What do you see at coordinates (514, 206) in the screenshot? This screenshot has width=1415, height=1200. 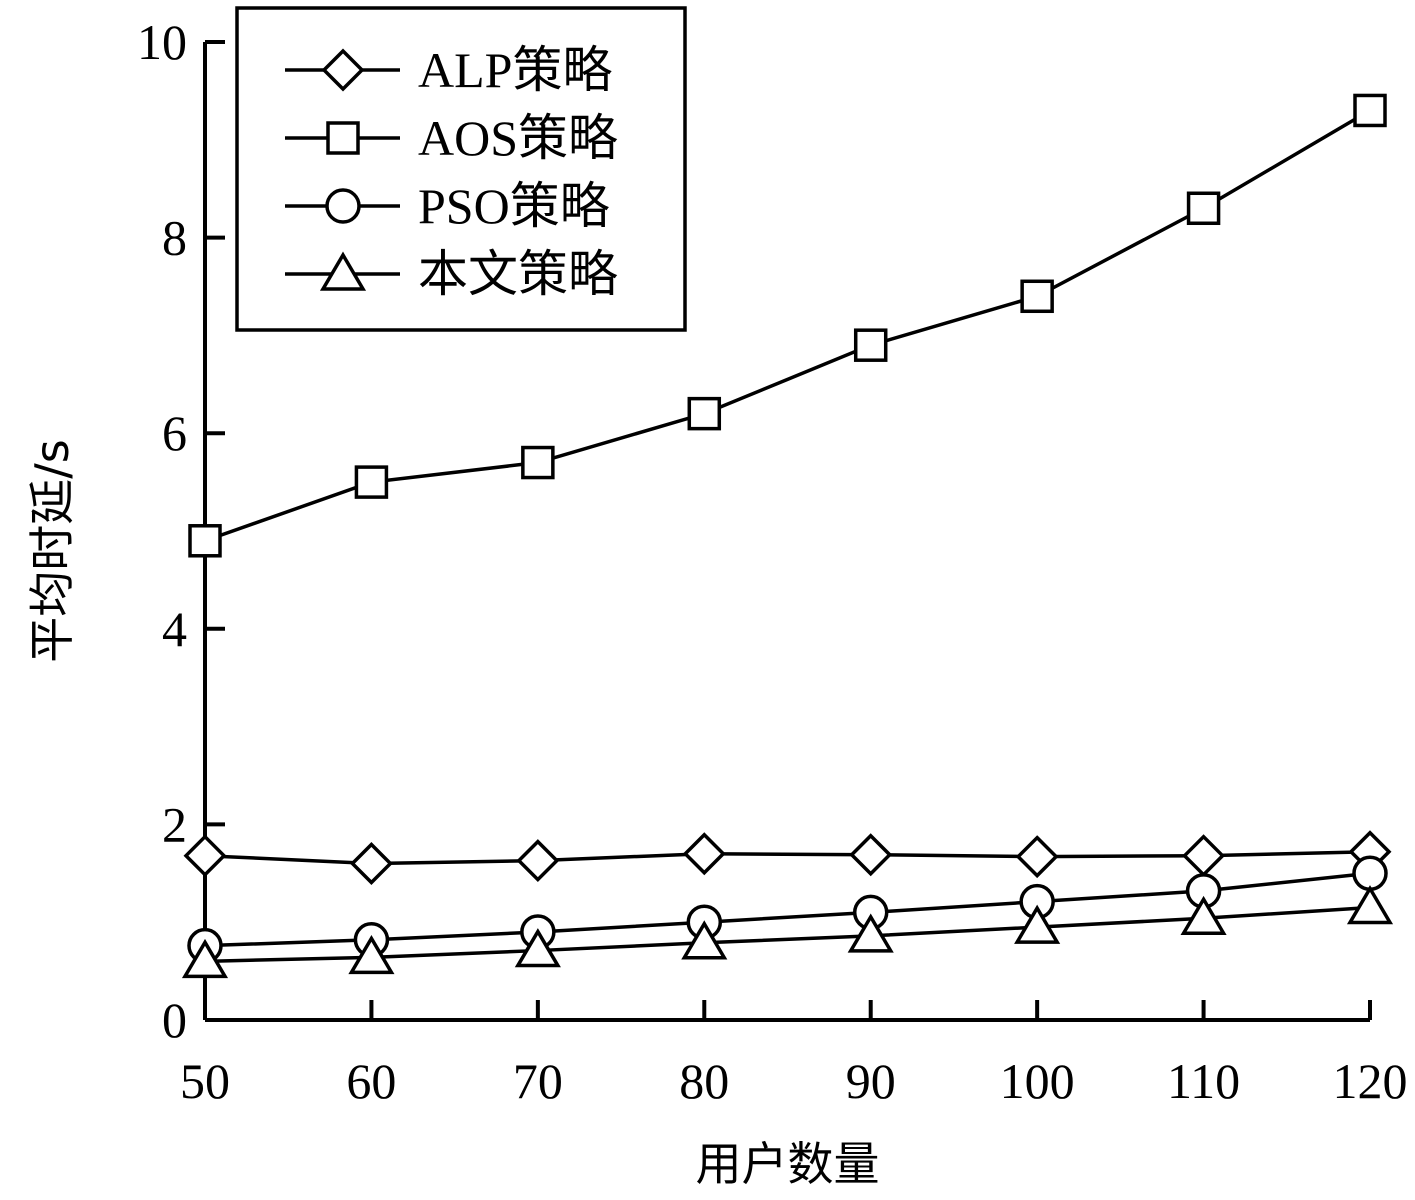 I see `legend-label: PSO策略` at bounding box center [514, 206].